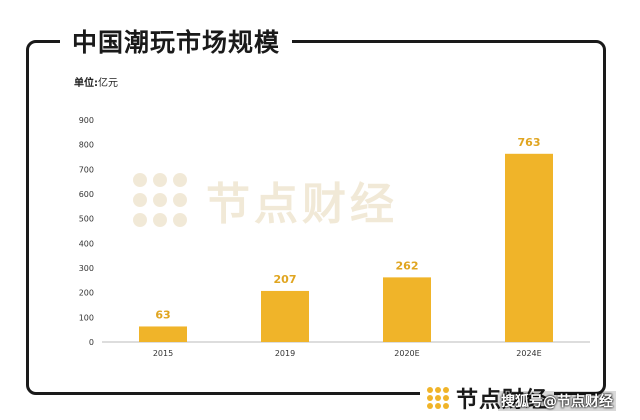  I want to click on y-tick-label: 700, so click(86, 169).